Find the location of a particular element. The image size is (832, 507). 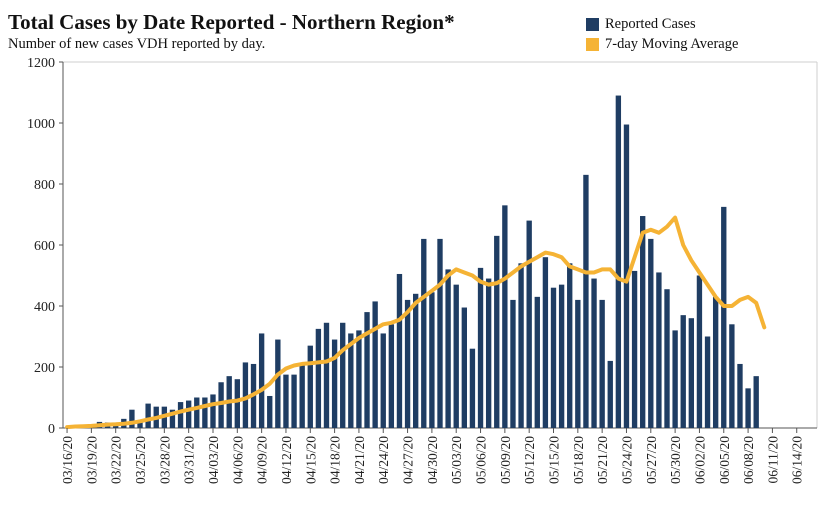

x-tick-label: 03/28/20 is located at coordinates (164, 460).